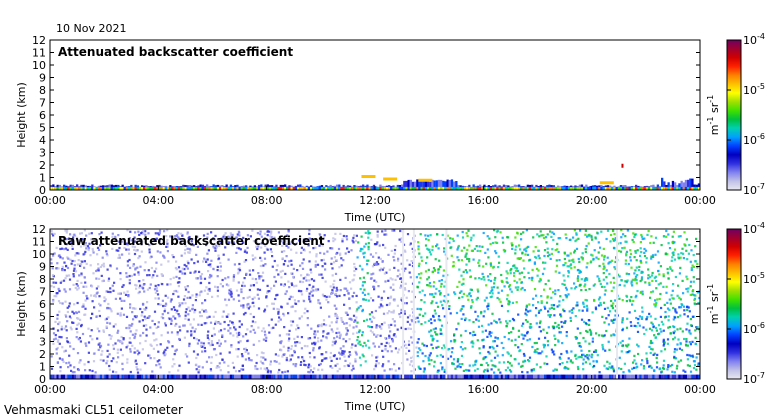  I want to click on heatmap-layer, so click(375, 176).